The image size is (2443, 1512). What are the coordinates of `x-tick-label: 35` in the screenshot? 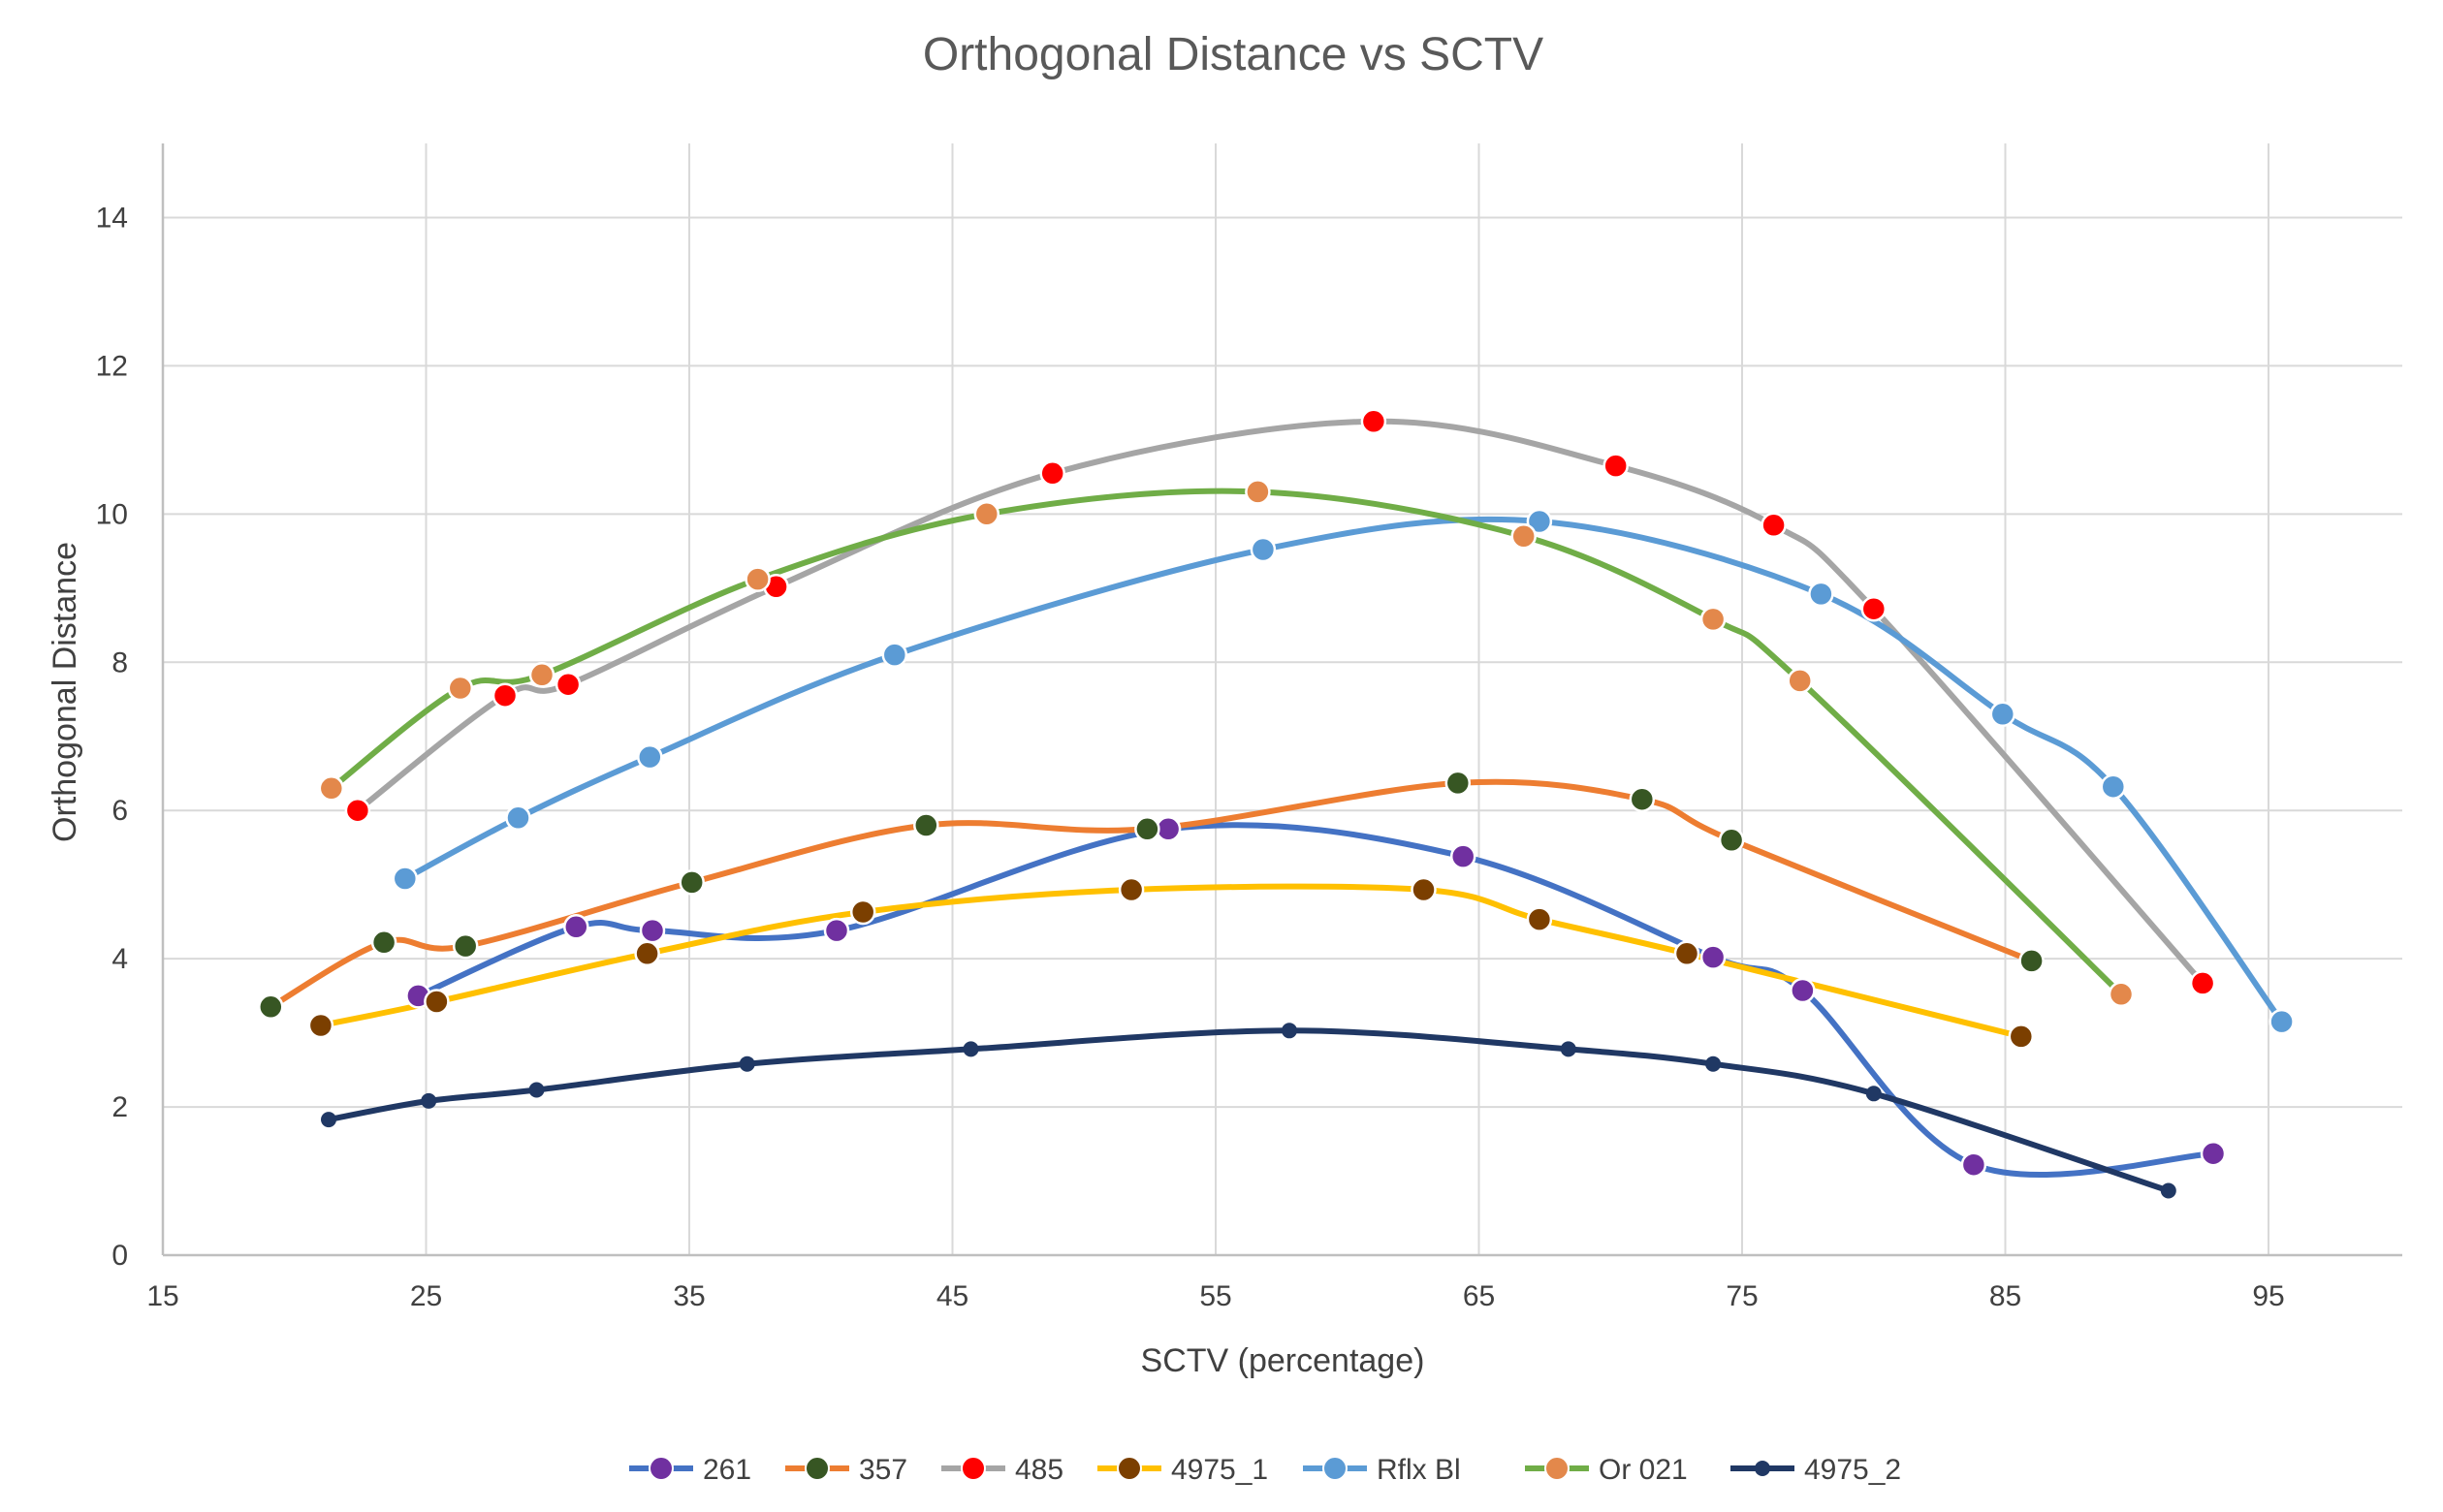 It's located at (689, 1296).